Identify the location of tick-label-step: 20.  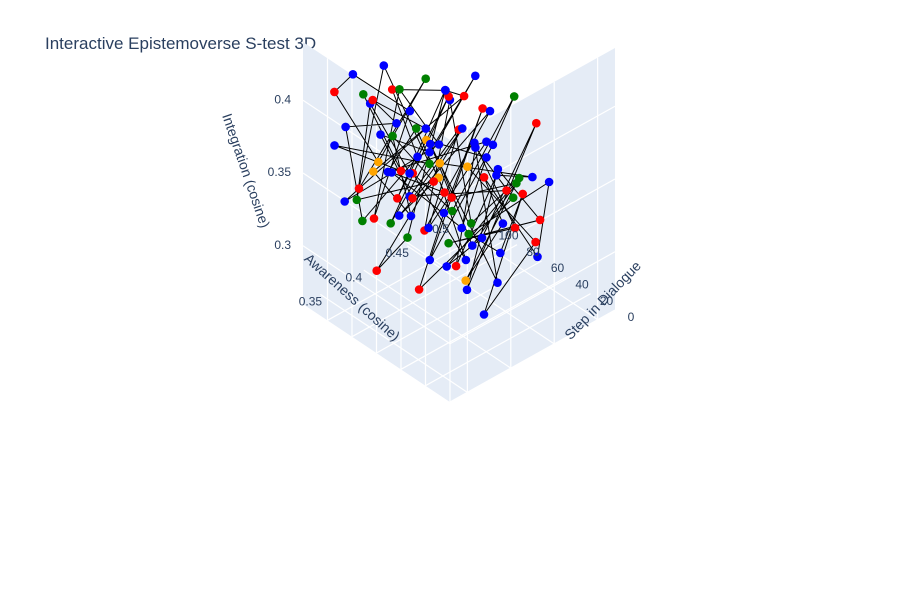
(607, 301).